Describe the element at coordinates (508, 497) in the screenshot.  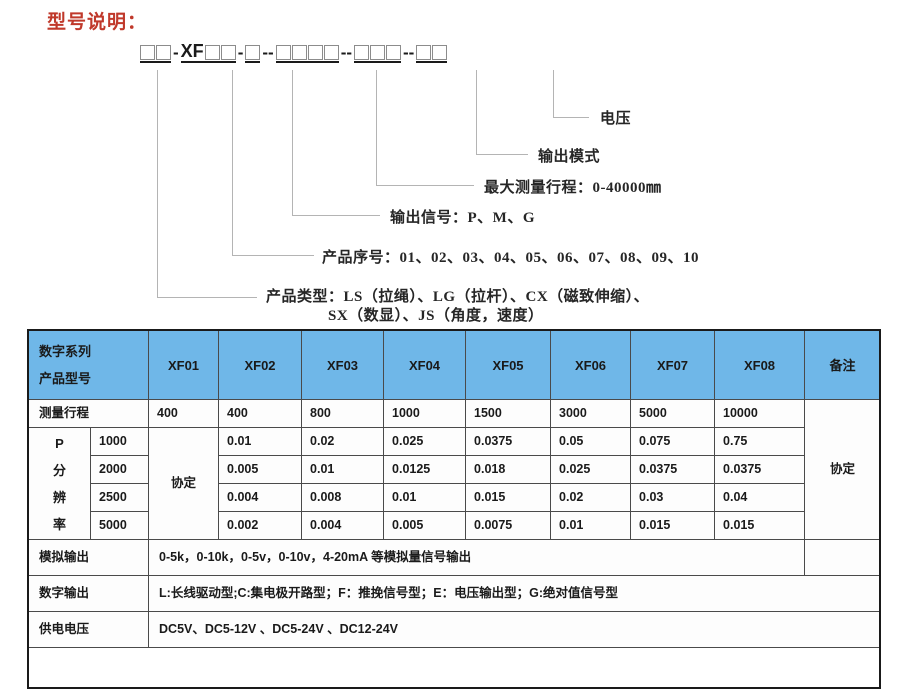
I see `cell-res-2500-xf05: 0.015` at that location.